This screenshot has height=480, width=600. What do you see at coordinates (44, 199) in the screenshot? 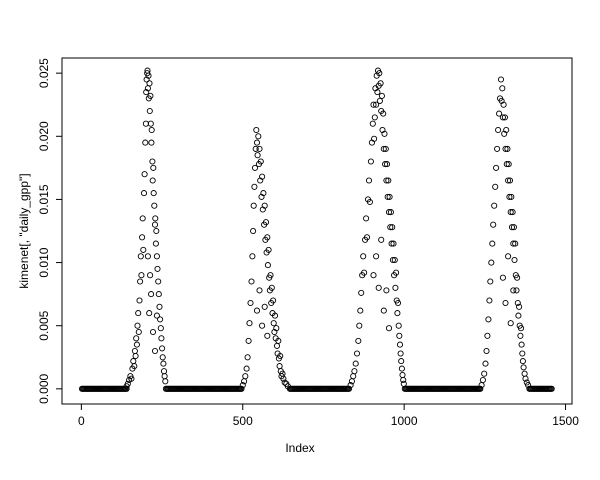
I see `y-tick-label: 0.015` at bounding box center [44, 199].